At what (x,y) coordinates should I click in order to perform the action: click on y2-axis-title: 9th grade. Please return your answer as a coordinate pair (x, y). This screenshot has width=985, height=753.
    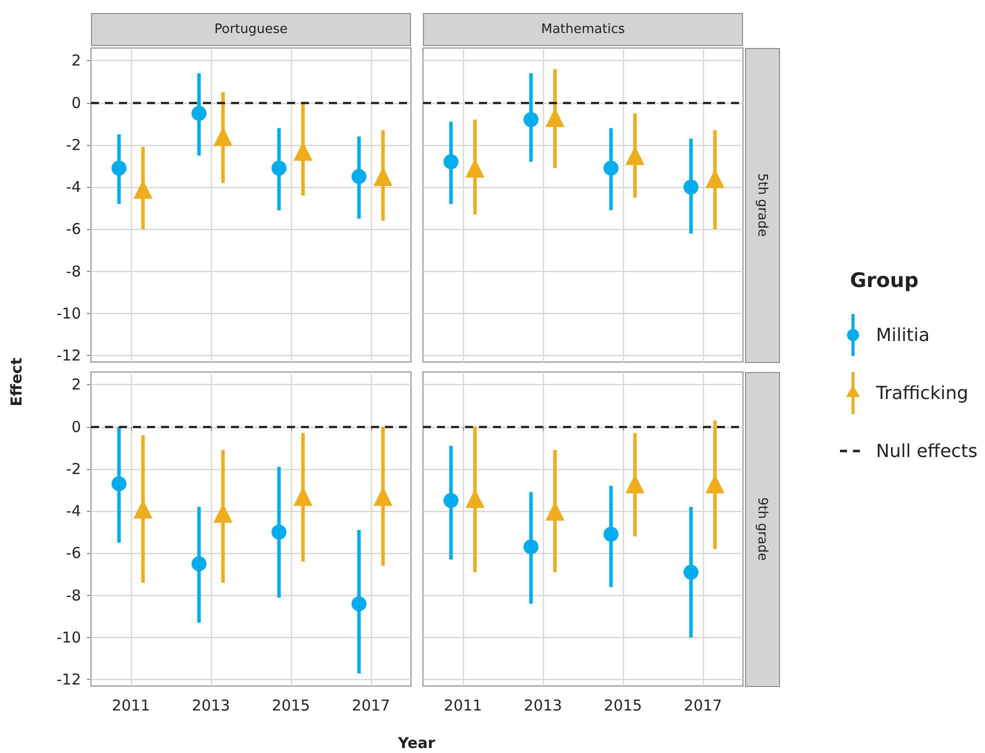
    Looking at the image, I should click on (762, 529).